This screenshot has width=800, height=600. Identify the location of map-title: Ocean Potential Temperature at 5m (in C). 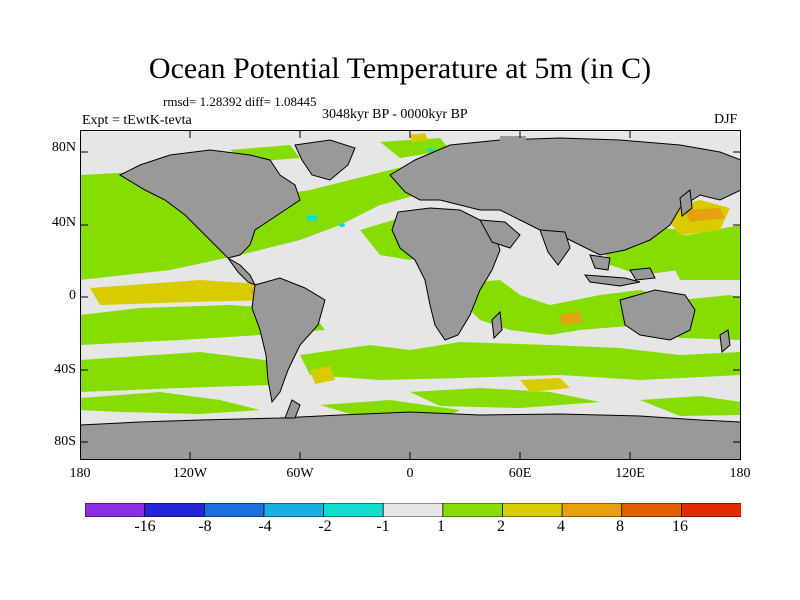
(400, 68).